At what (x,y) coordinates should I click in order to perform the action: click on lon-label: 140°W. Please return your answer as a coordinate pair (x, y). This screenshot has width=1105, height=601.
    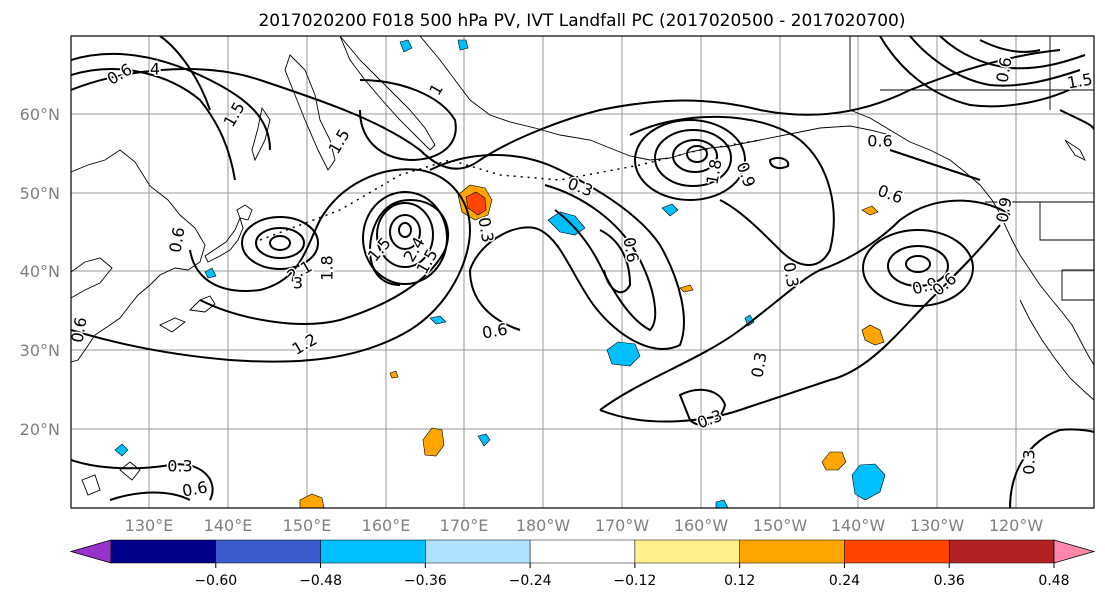
    Looking at the image, I should click on (858, 525).